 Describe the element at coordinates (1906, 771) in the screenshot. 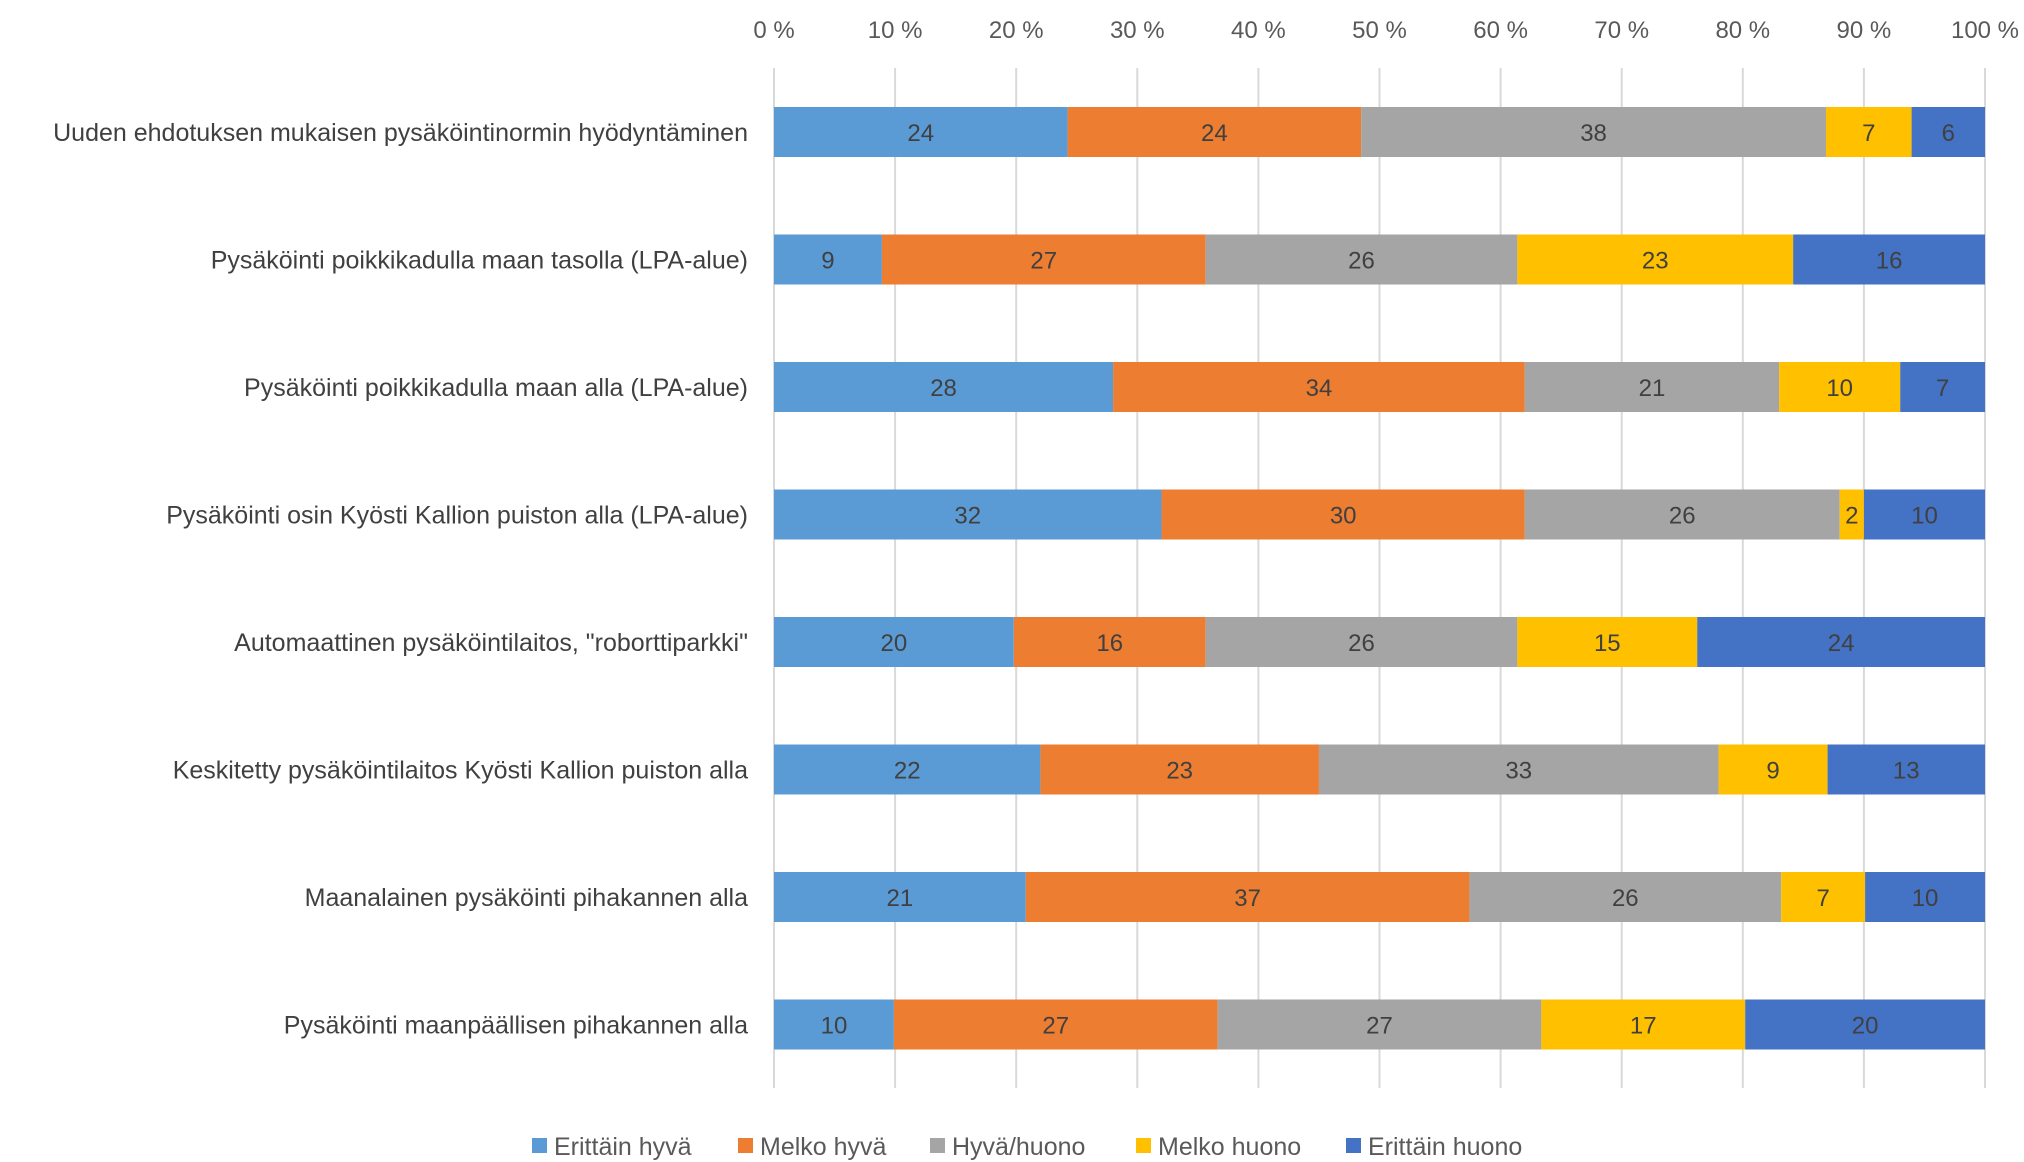

I see `data-label: 13` at that location.